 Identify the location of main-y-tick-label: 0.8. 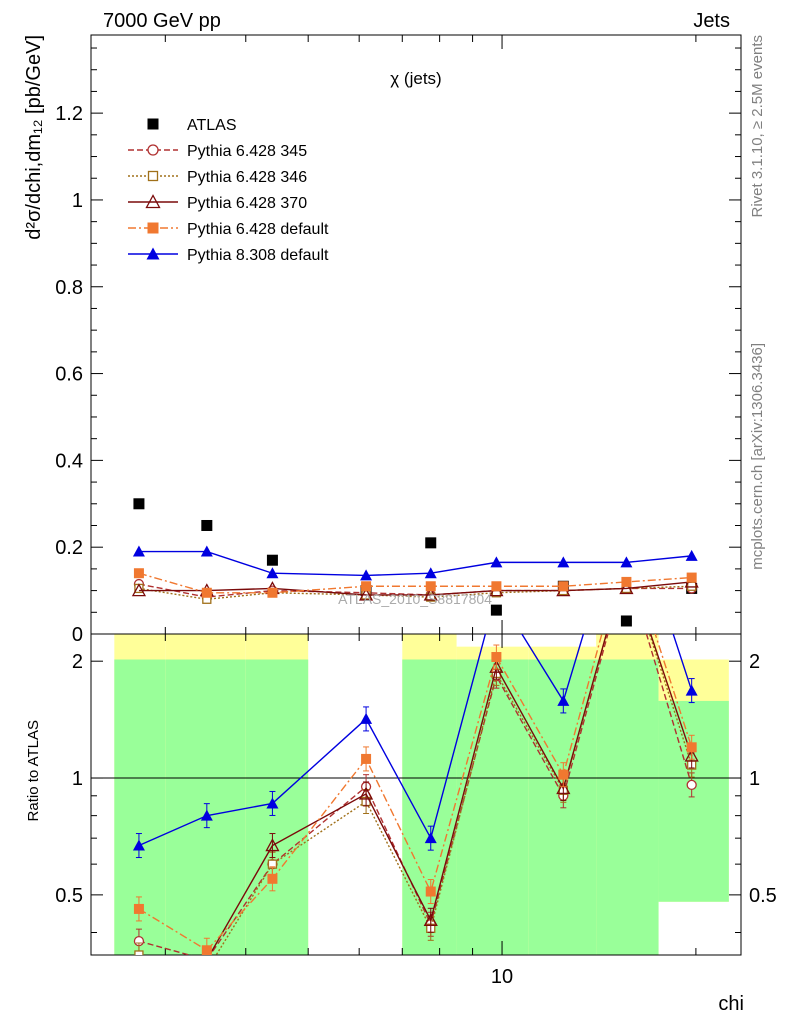
(69, 288).